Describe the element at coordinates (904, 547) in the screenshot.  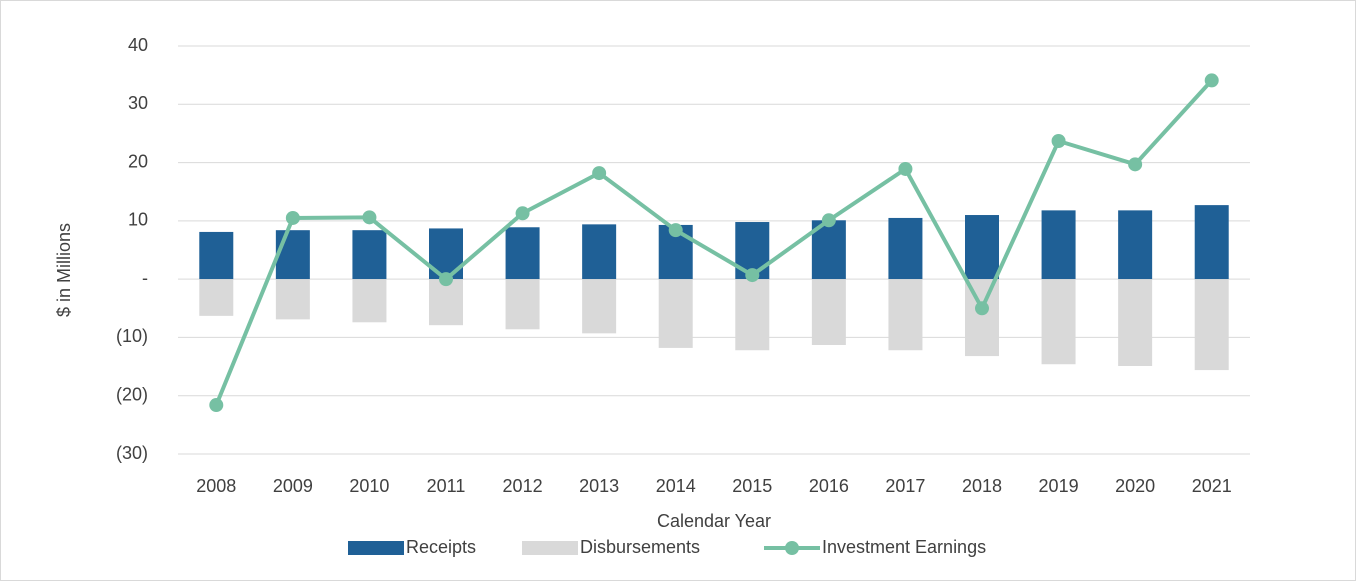
I see `legend-label: Investment Earnings` at that location.